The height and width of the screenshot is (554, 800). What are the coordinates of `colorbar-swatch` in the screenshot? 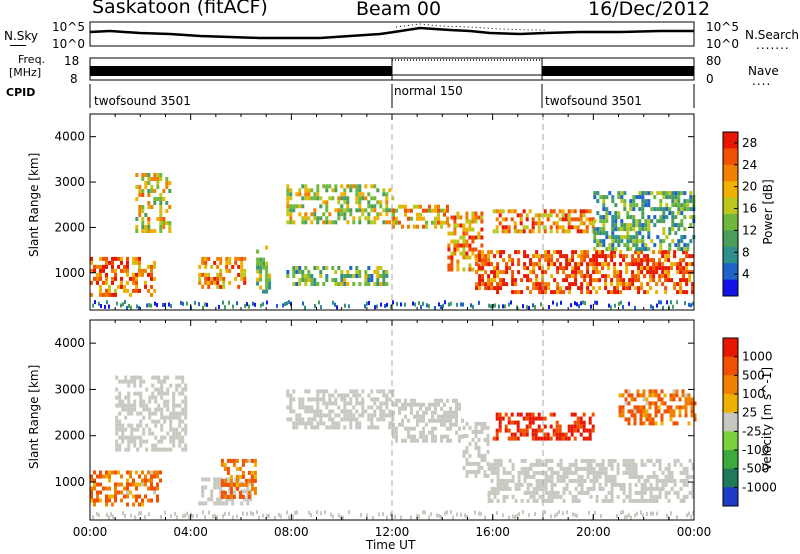 It's located at (730, 288).